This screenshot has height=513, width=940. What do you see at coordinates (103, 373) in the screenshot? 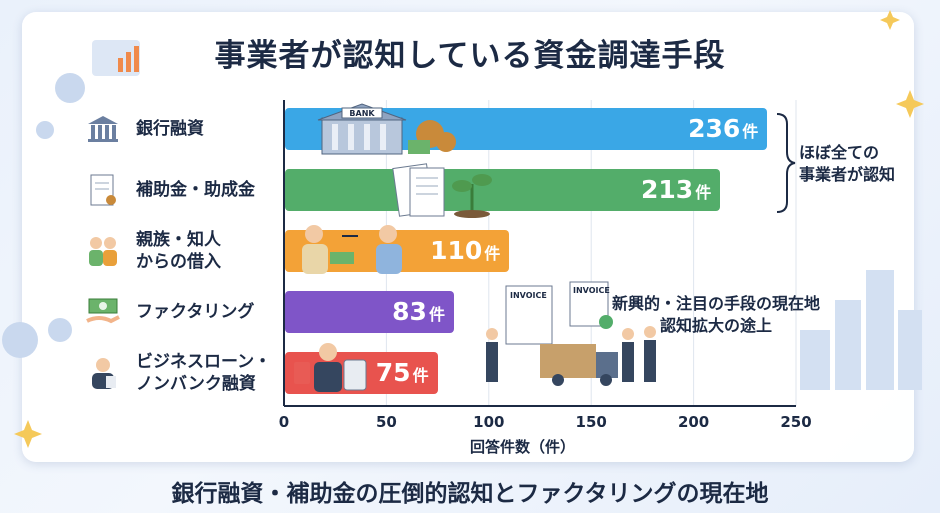
I see `businessman-icon` at bounding box center [103, 373].